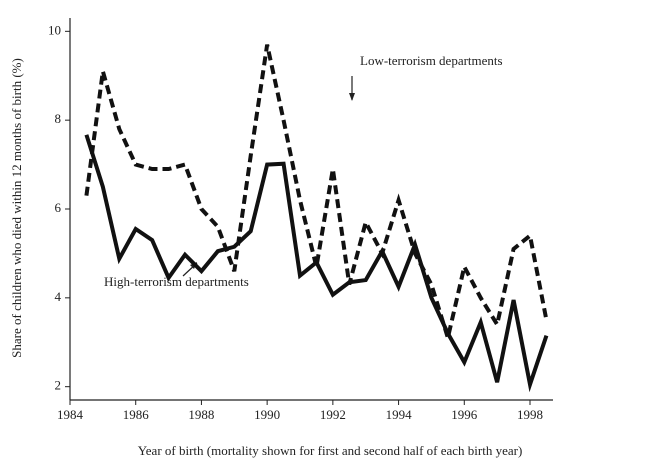 This screenshot has height=464, width=672. Describe the element at coordinates (58, 296) in the screenshot. I see `y-tick-label: 4` at that location.